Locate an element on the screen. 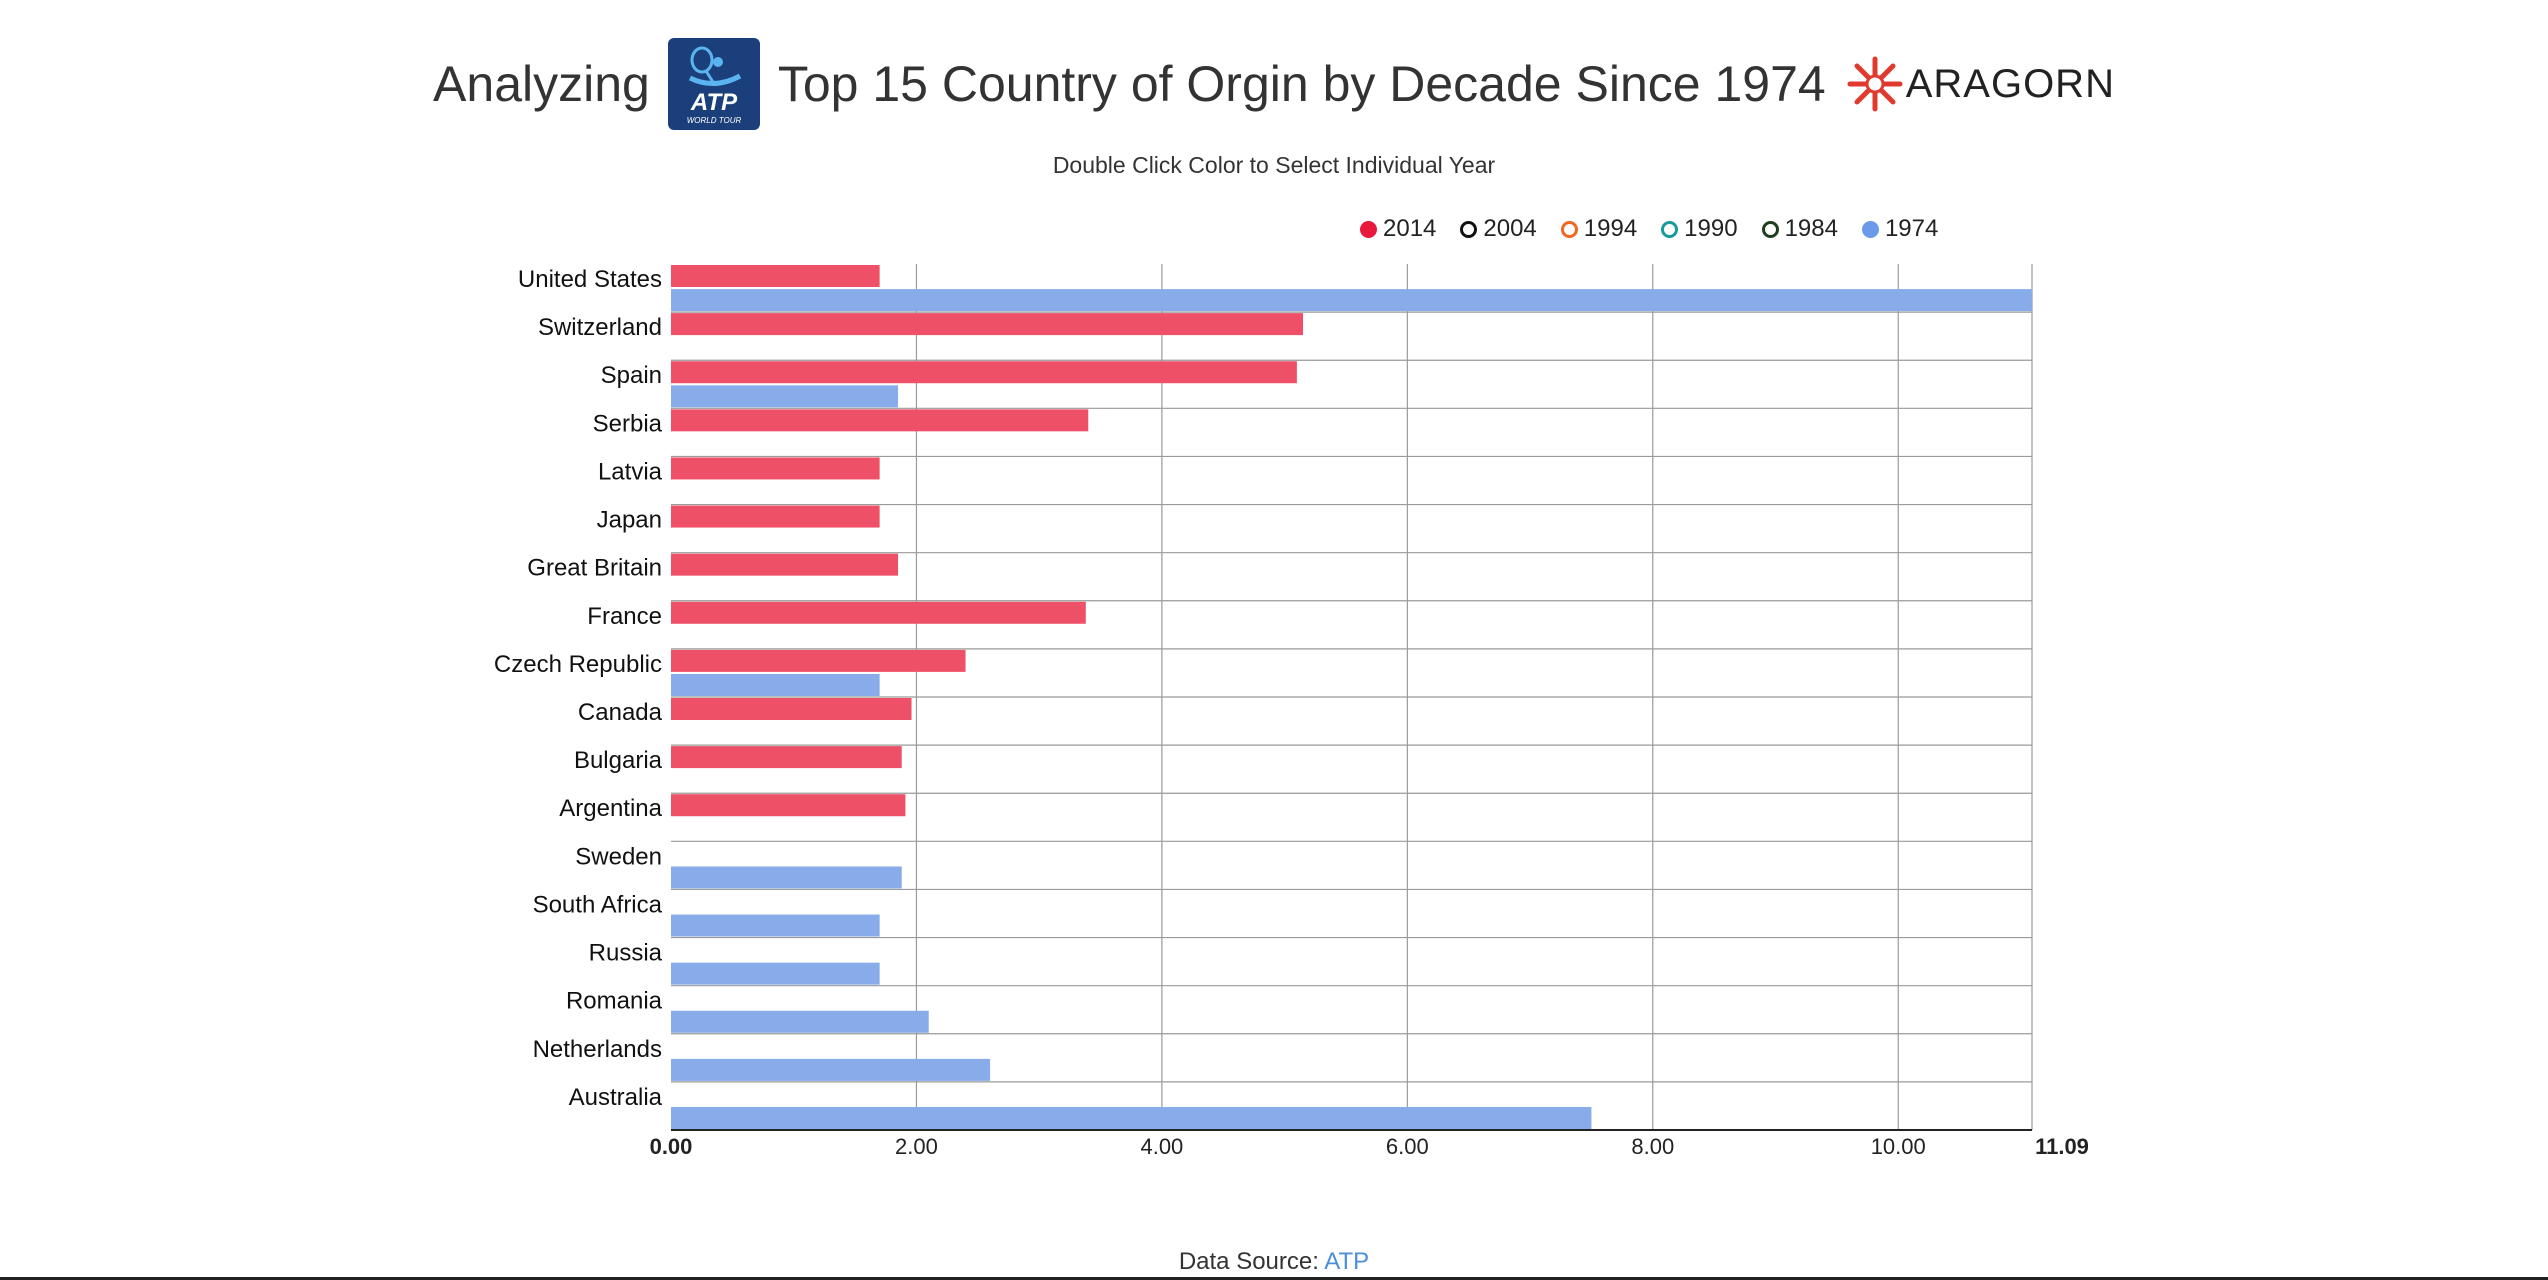  legend-label: 2014 is located at coordinates (1410, 228).